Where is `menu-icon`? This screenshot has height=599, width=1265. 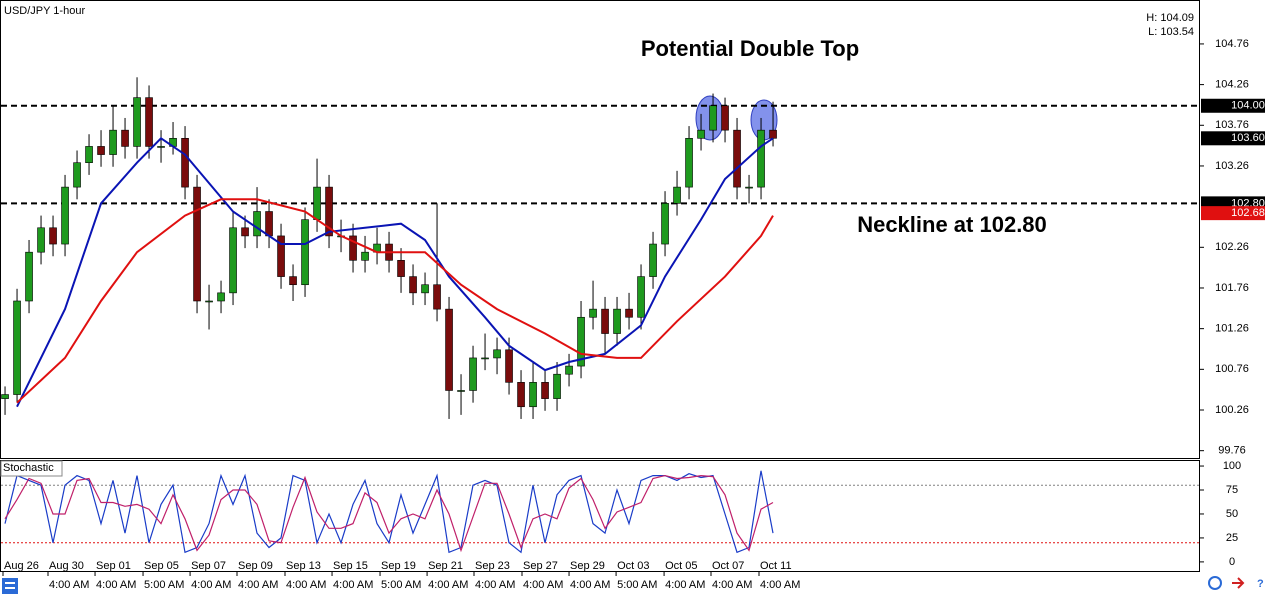 menu-icon is located at coordinates (10, 586).